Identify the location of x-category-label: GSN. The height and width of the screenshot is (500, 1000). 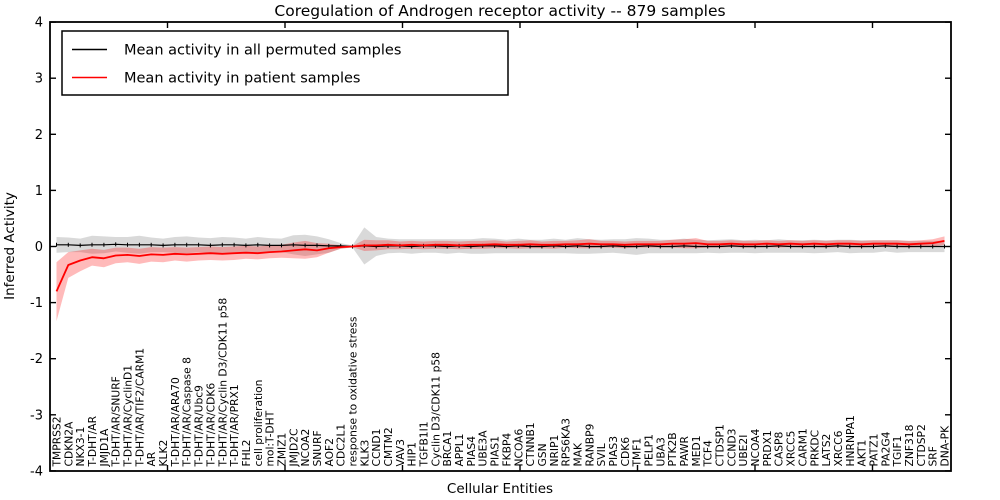
(542, 454).